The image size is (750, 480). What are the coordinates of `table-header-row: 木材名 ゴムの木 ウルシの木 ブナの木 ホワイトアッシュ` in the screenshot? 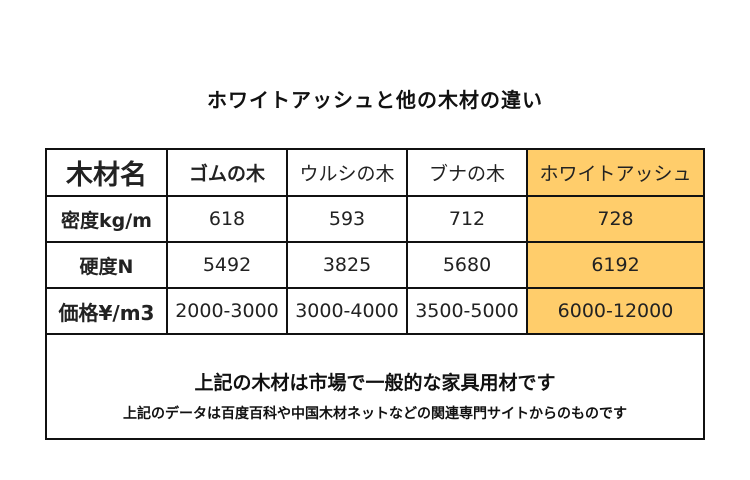 It's located at (375, 173).